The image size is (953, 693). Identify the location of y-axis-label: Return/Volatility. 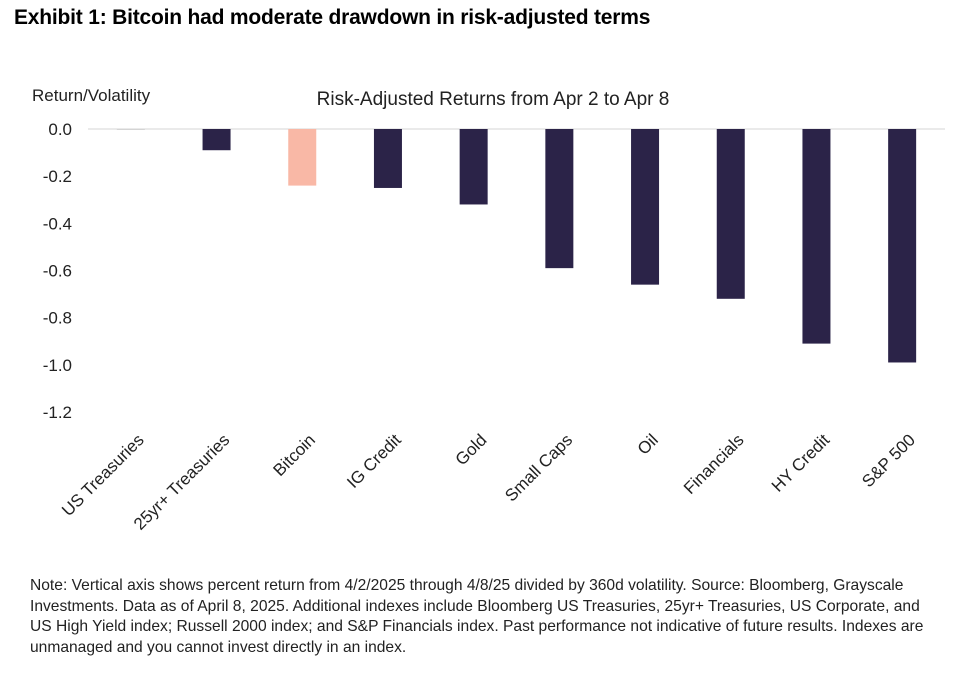
(91, 95).